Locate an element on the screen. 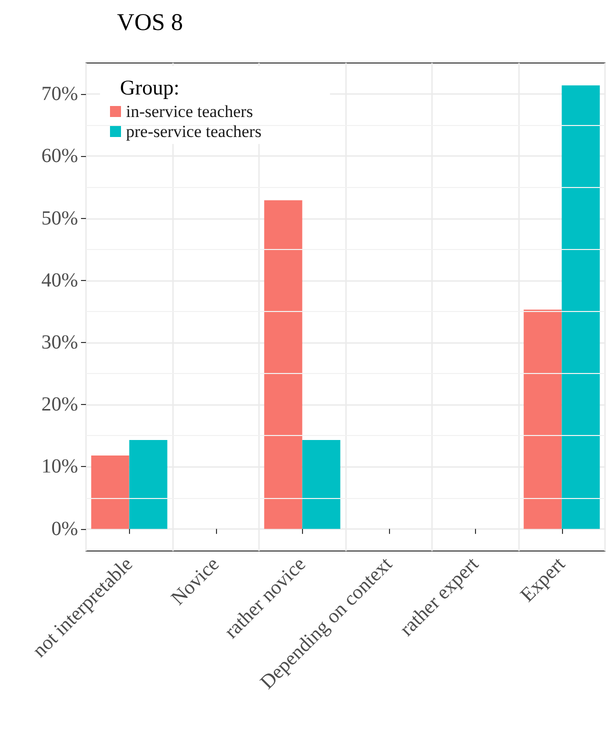 Image resolution: width=608 pixels, height=747 pixels. y-tick-label: 40% is located at coordinates (59, 280).